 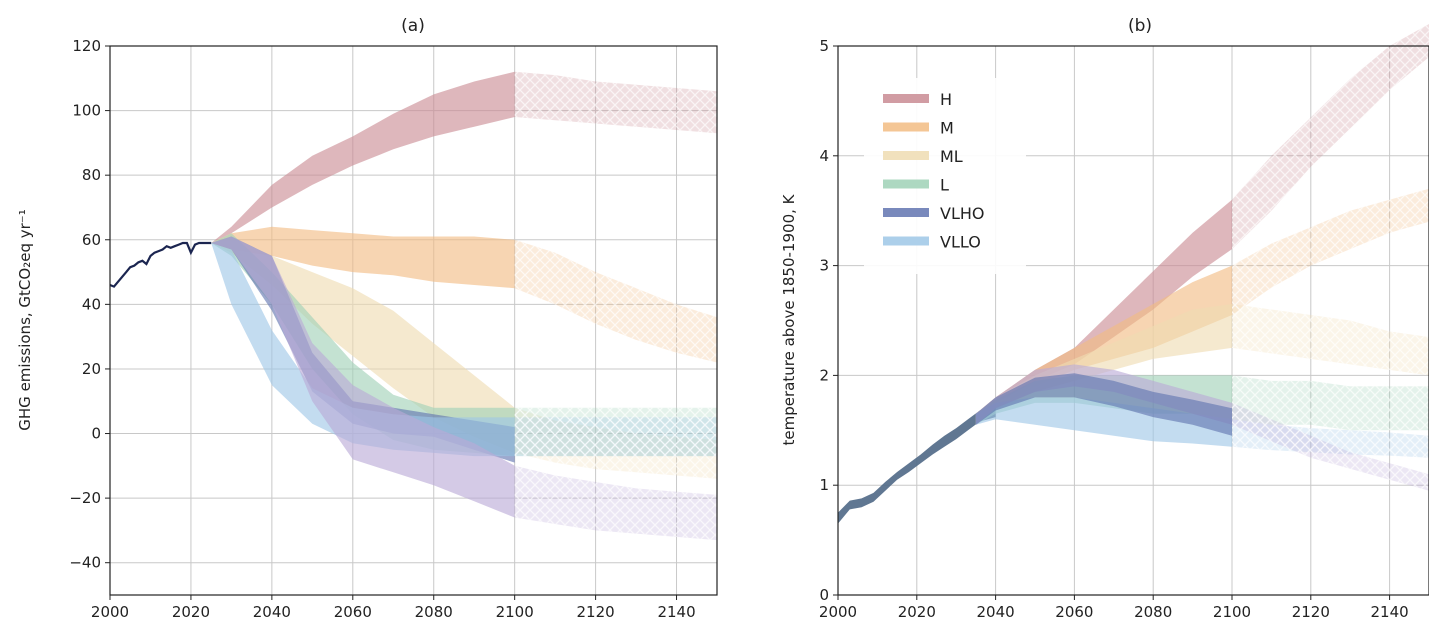 What do you see at coordinates (906, 155) in the screenshot?
I see `legend-swatch-ml` at bounding box center [906, 155].